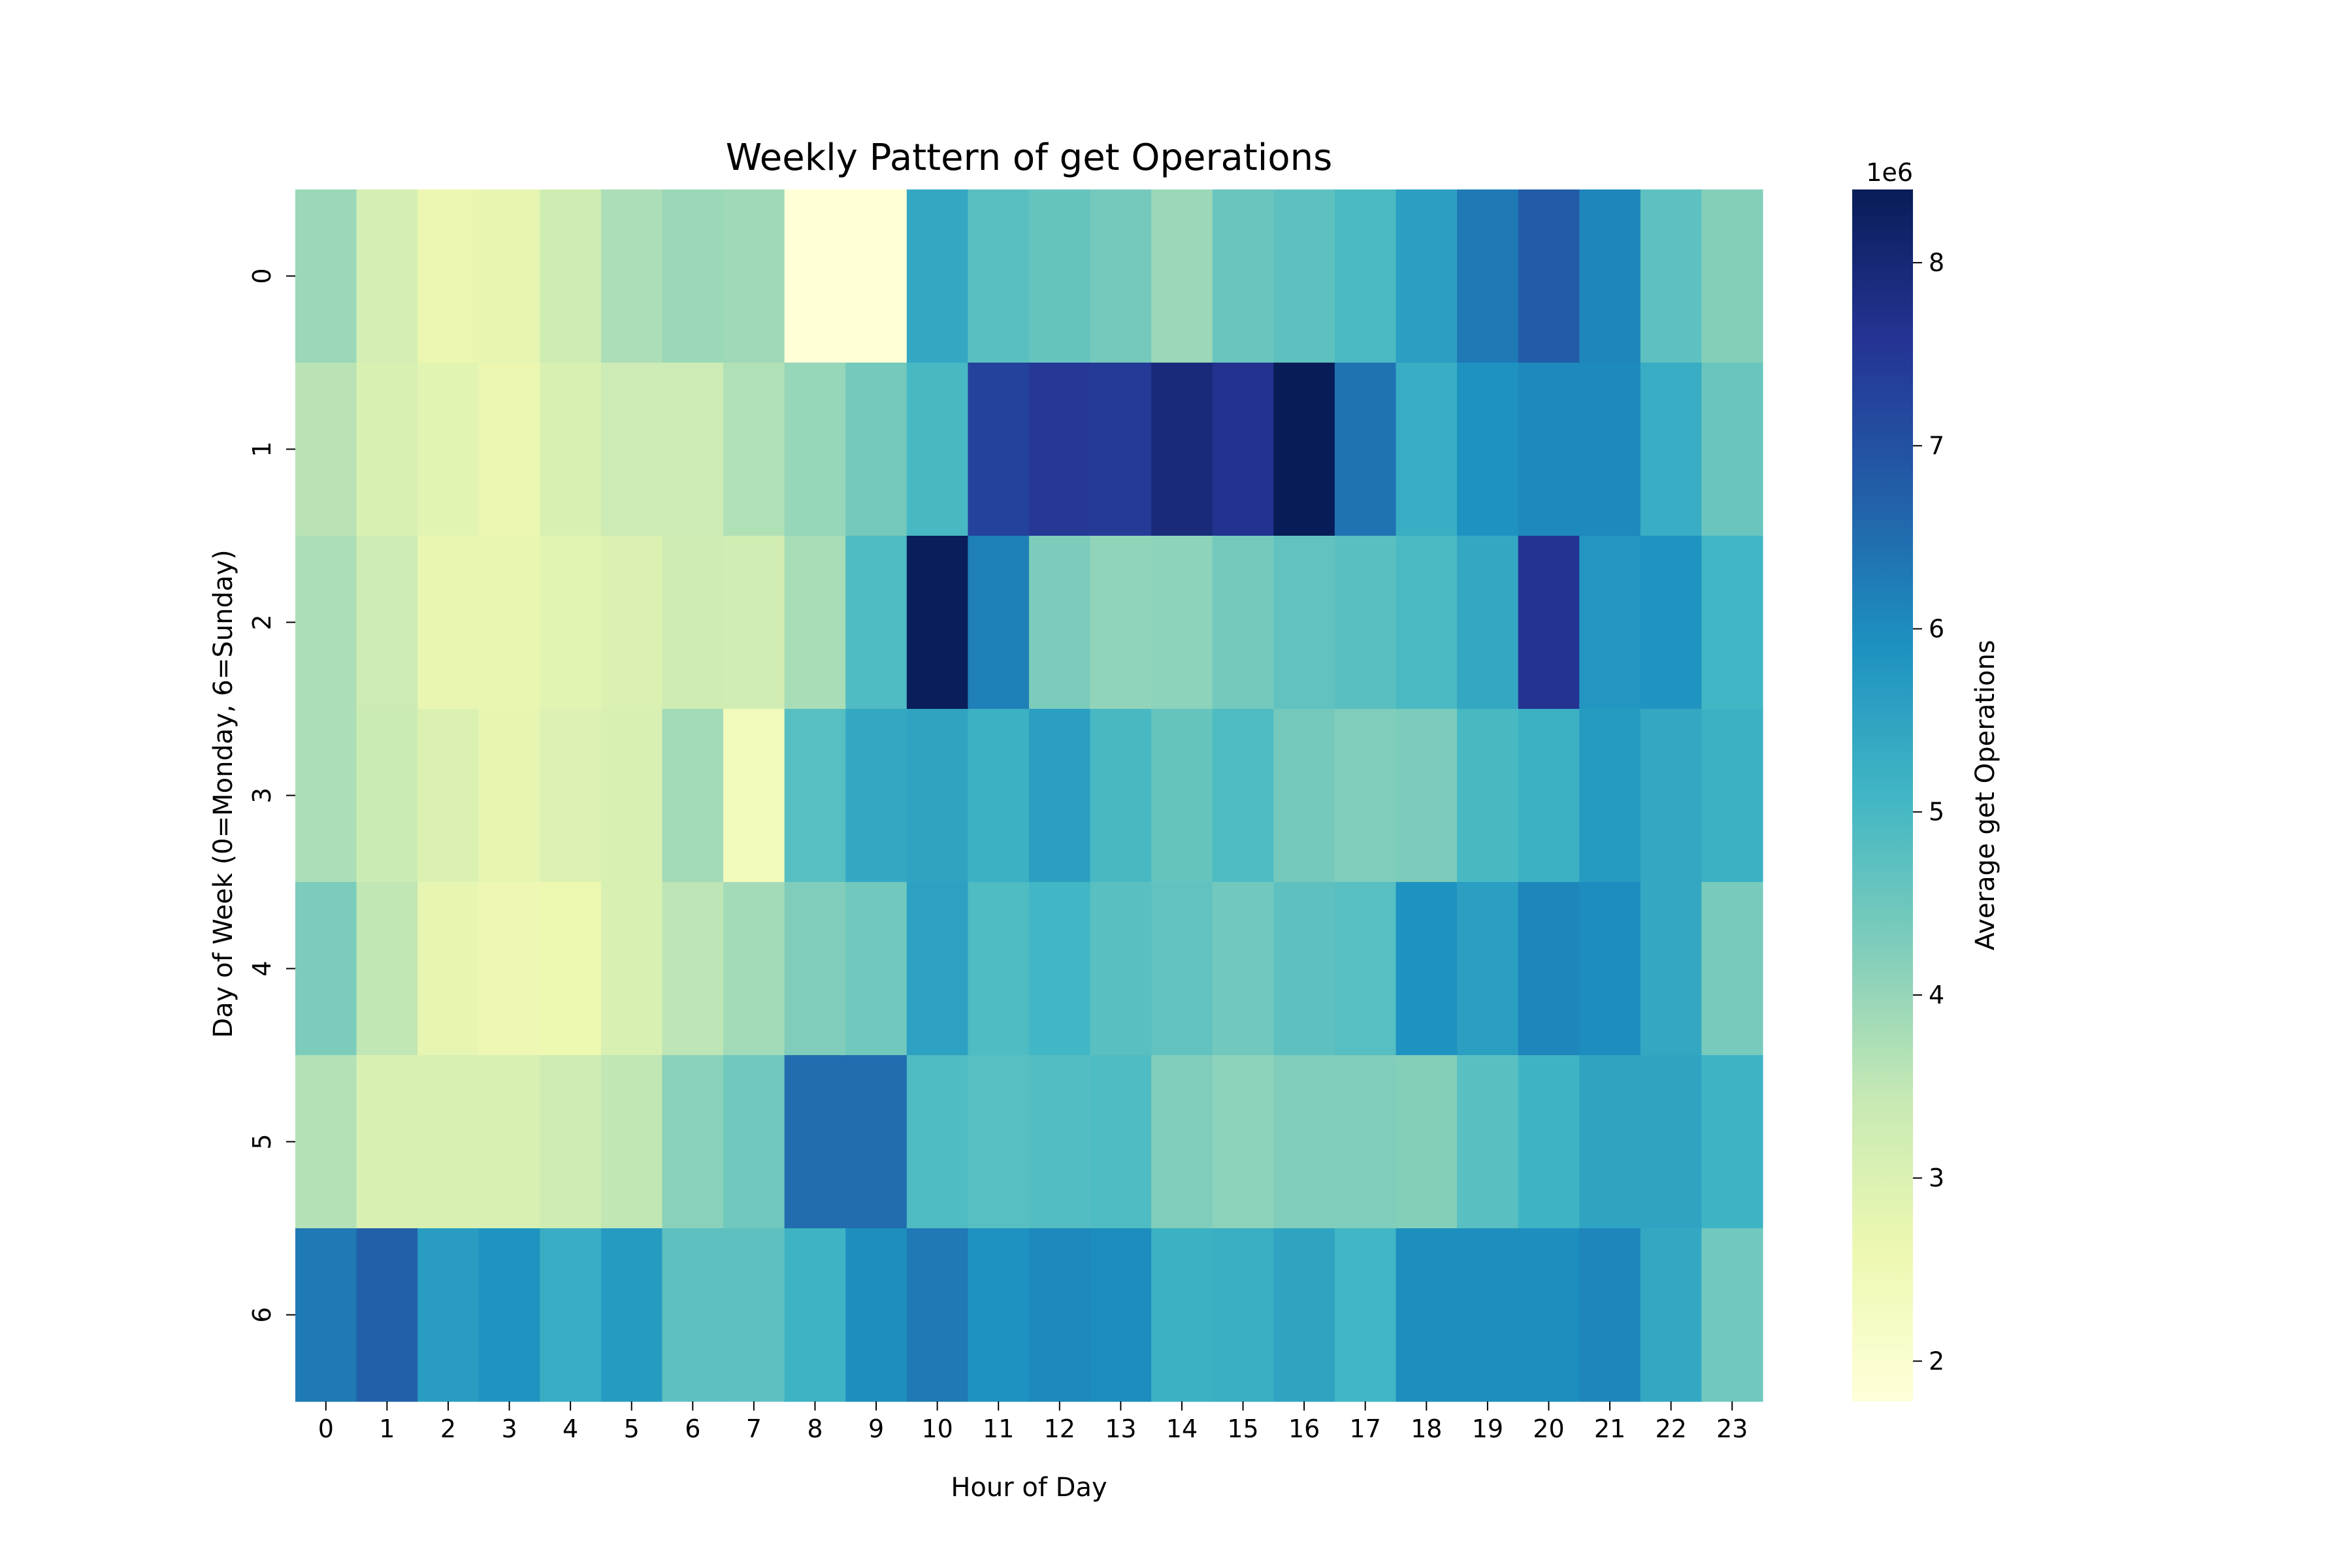 Image resolution: width=2352 pixels, height=1568 pixels. Describe the element at coordinates (509, 1428) in the screenshot. I see `x-tick-label: 3` at that location.